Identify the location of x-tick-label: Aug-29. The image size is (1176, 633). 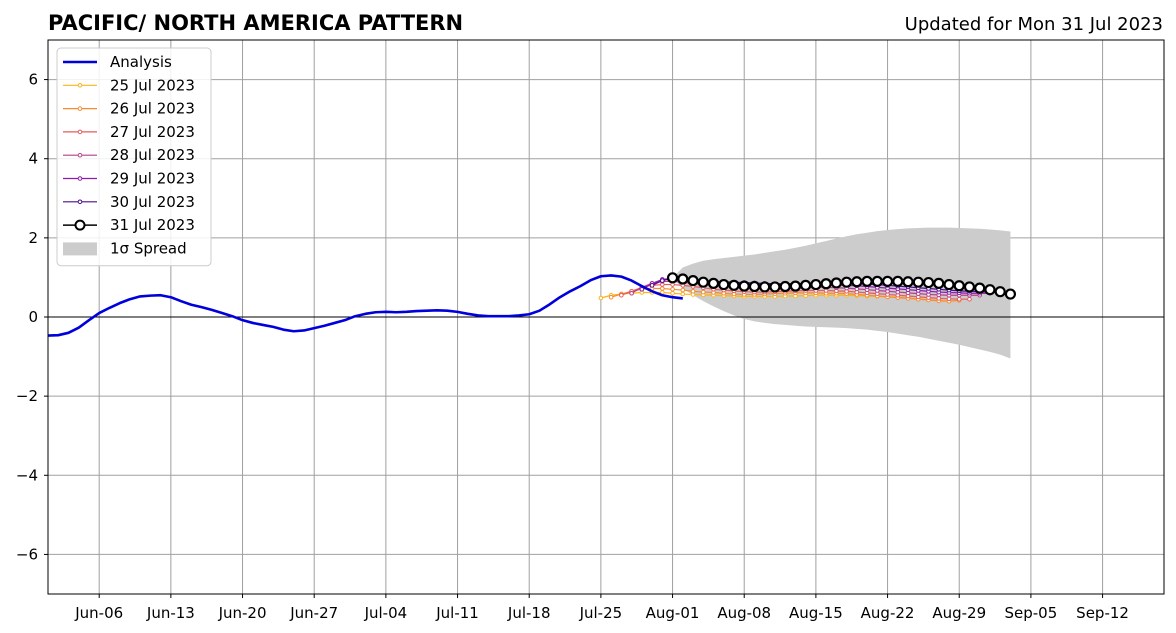
(959, 613).